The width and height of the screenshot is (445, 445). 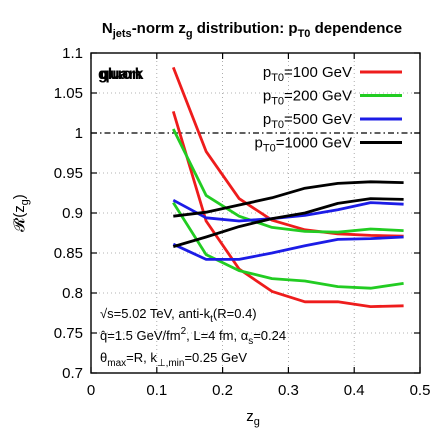 I want to click on text-run: (R=0.4), so click(x=235, y=313).